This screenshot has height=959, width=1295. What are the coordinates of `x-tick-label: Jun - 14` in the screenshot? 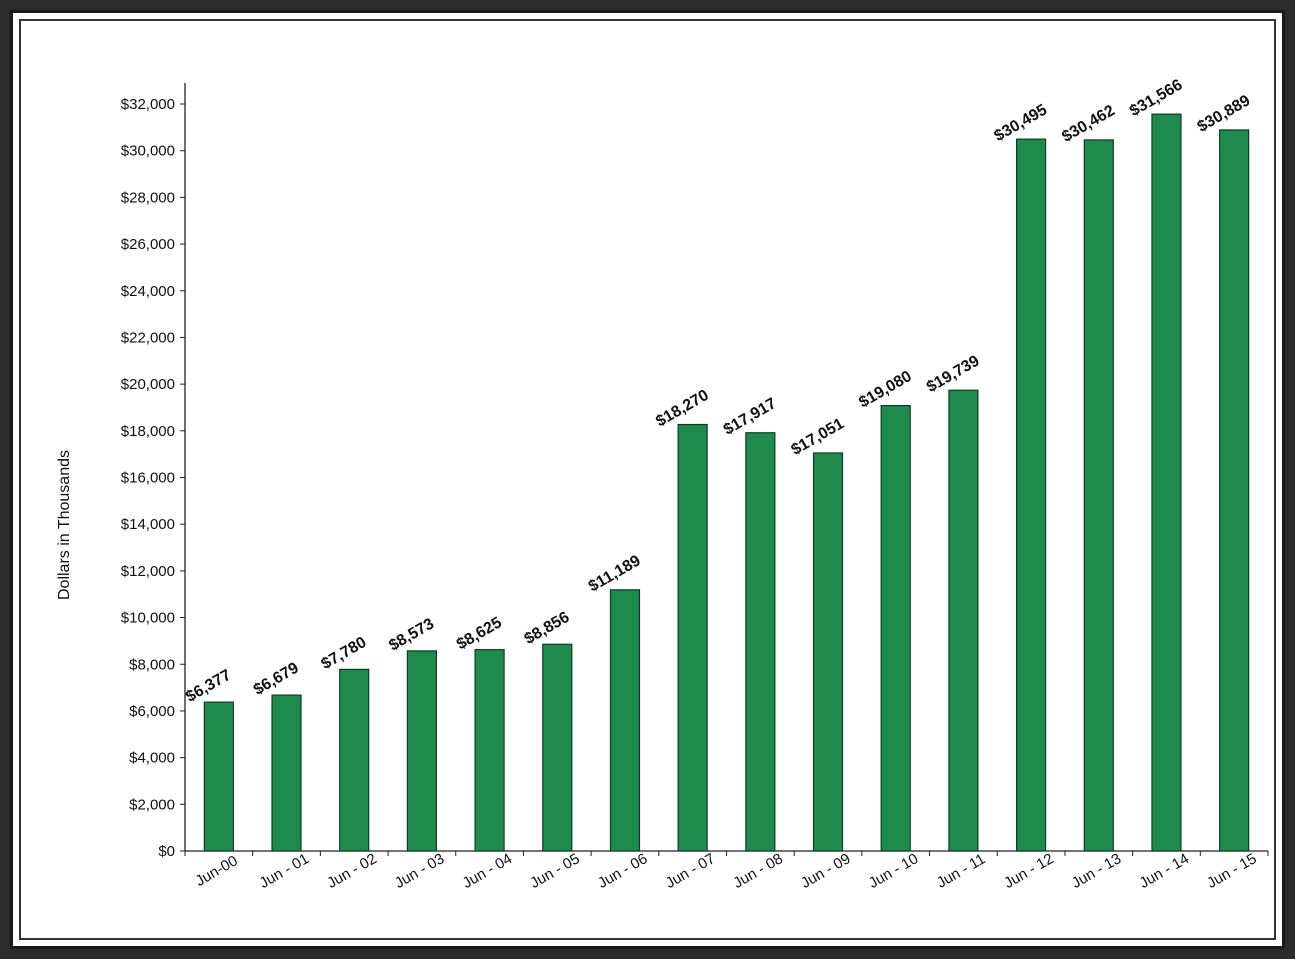 It's located at (1163, 871).